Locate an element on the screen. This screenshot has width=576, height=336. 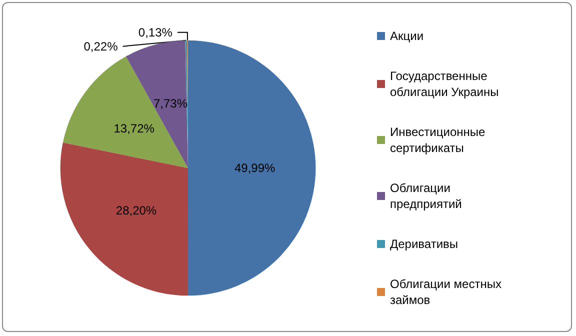
legend-label: Облигации местных займов is located at coordinates (446, 292).